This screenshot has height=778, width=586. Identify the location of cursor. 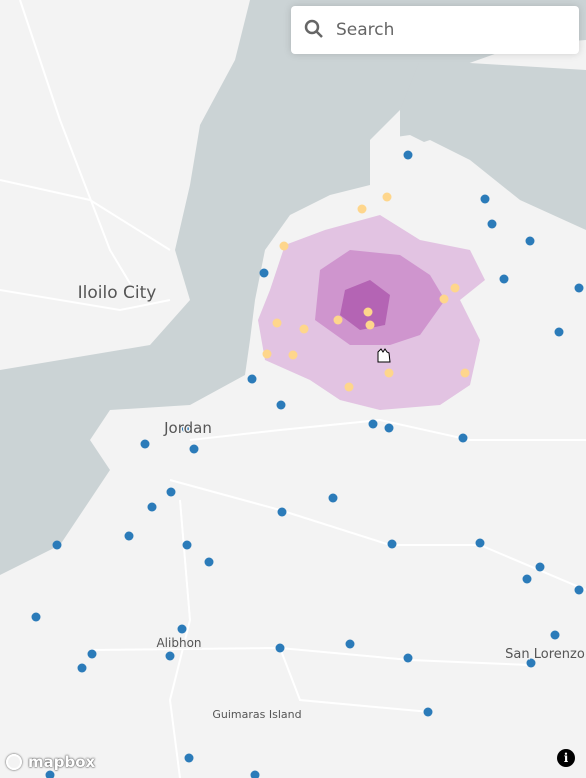
(384, 355).